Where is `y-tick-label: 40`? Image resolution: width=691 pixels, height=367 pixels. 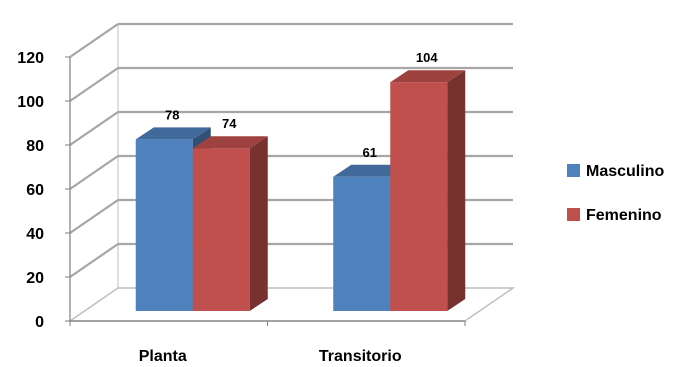
y-tick-label: 40 is located at coordinates (35, 234).